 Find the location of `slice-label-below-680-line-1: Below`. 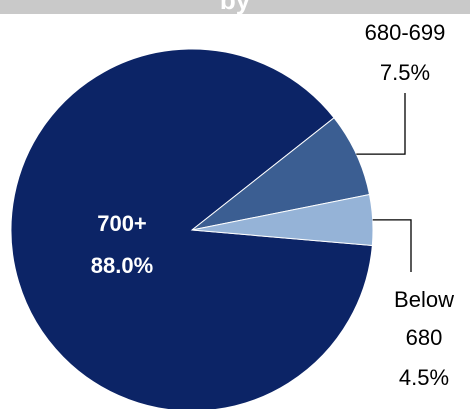

slice-label-below-680-line-1: Below is located at coordinates (424, 299).